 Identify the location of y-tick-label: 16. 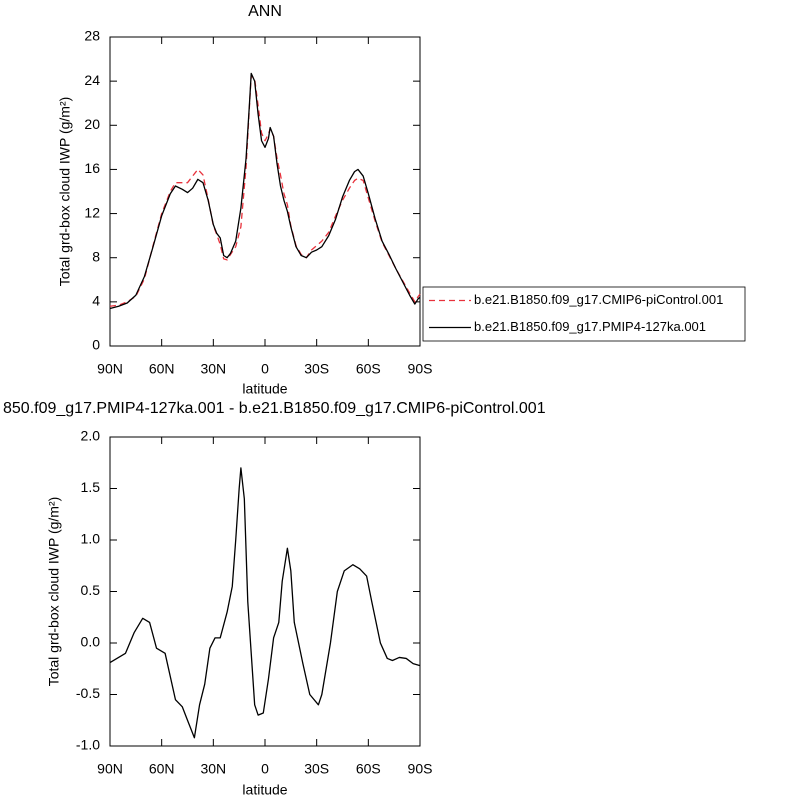
(92, 168).